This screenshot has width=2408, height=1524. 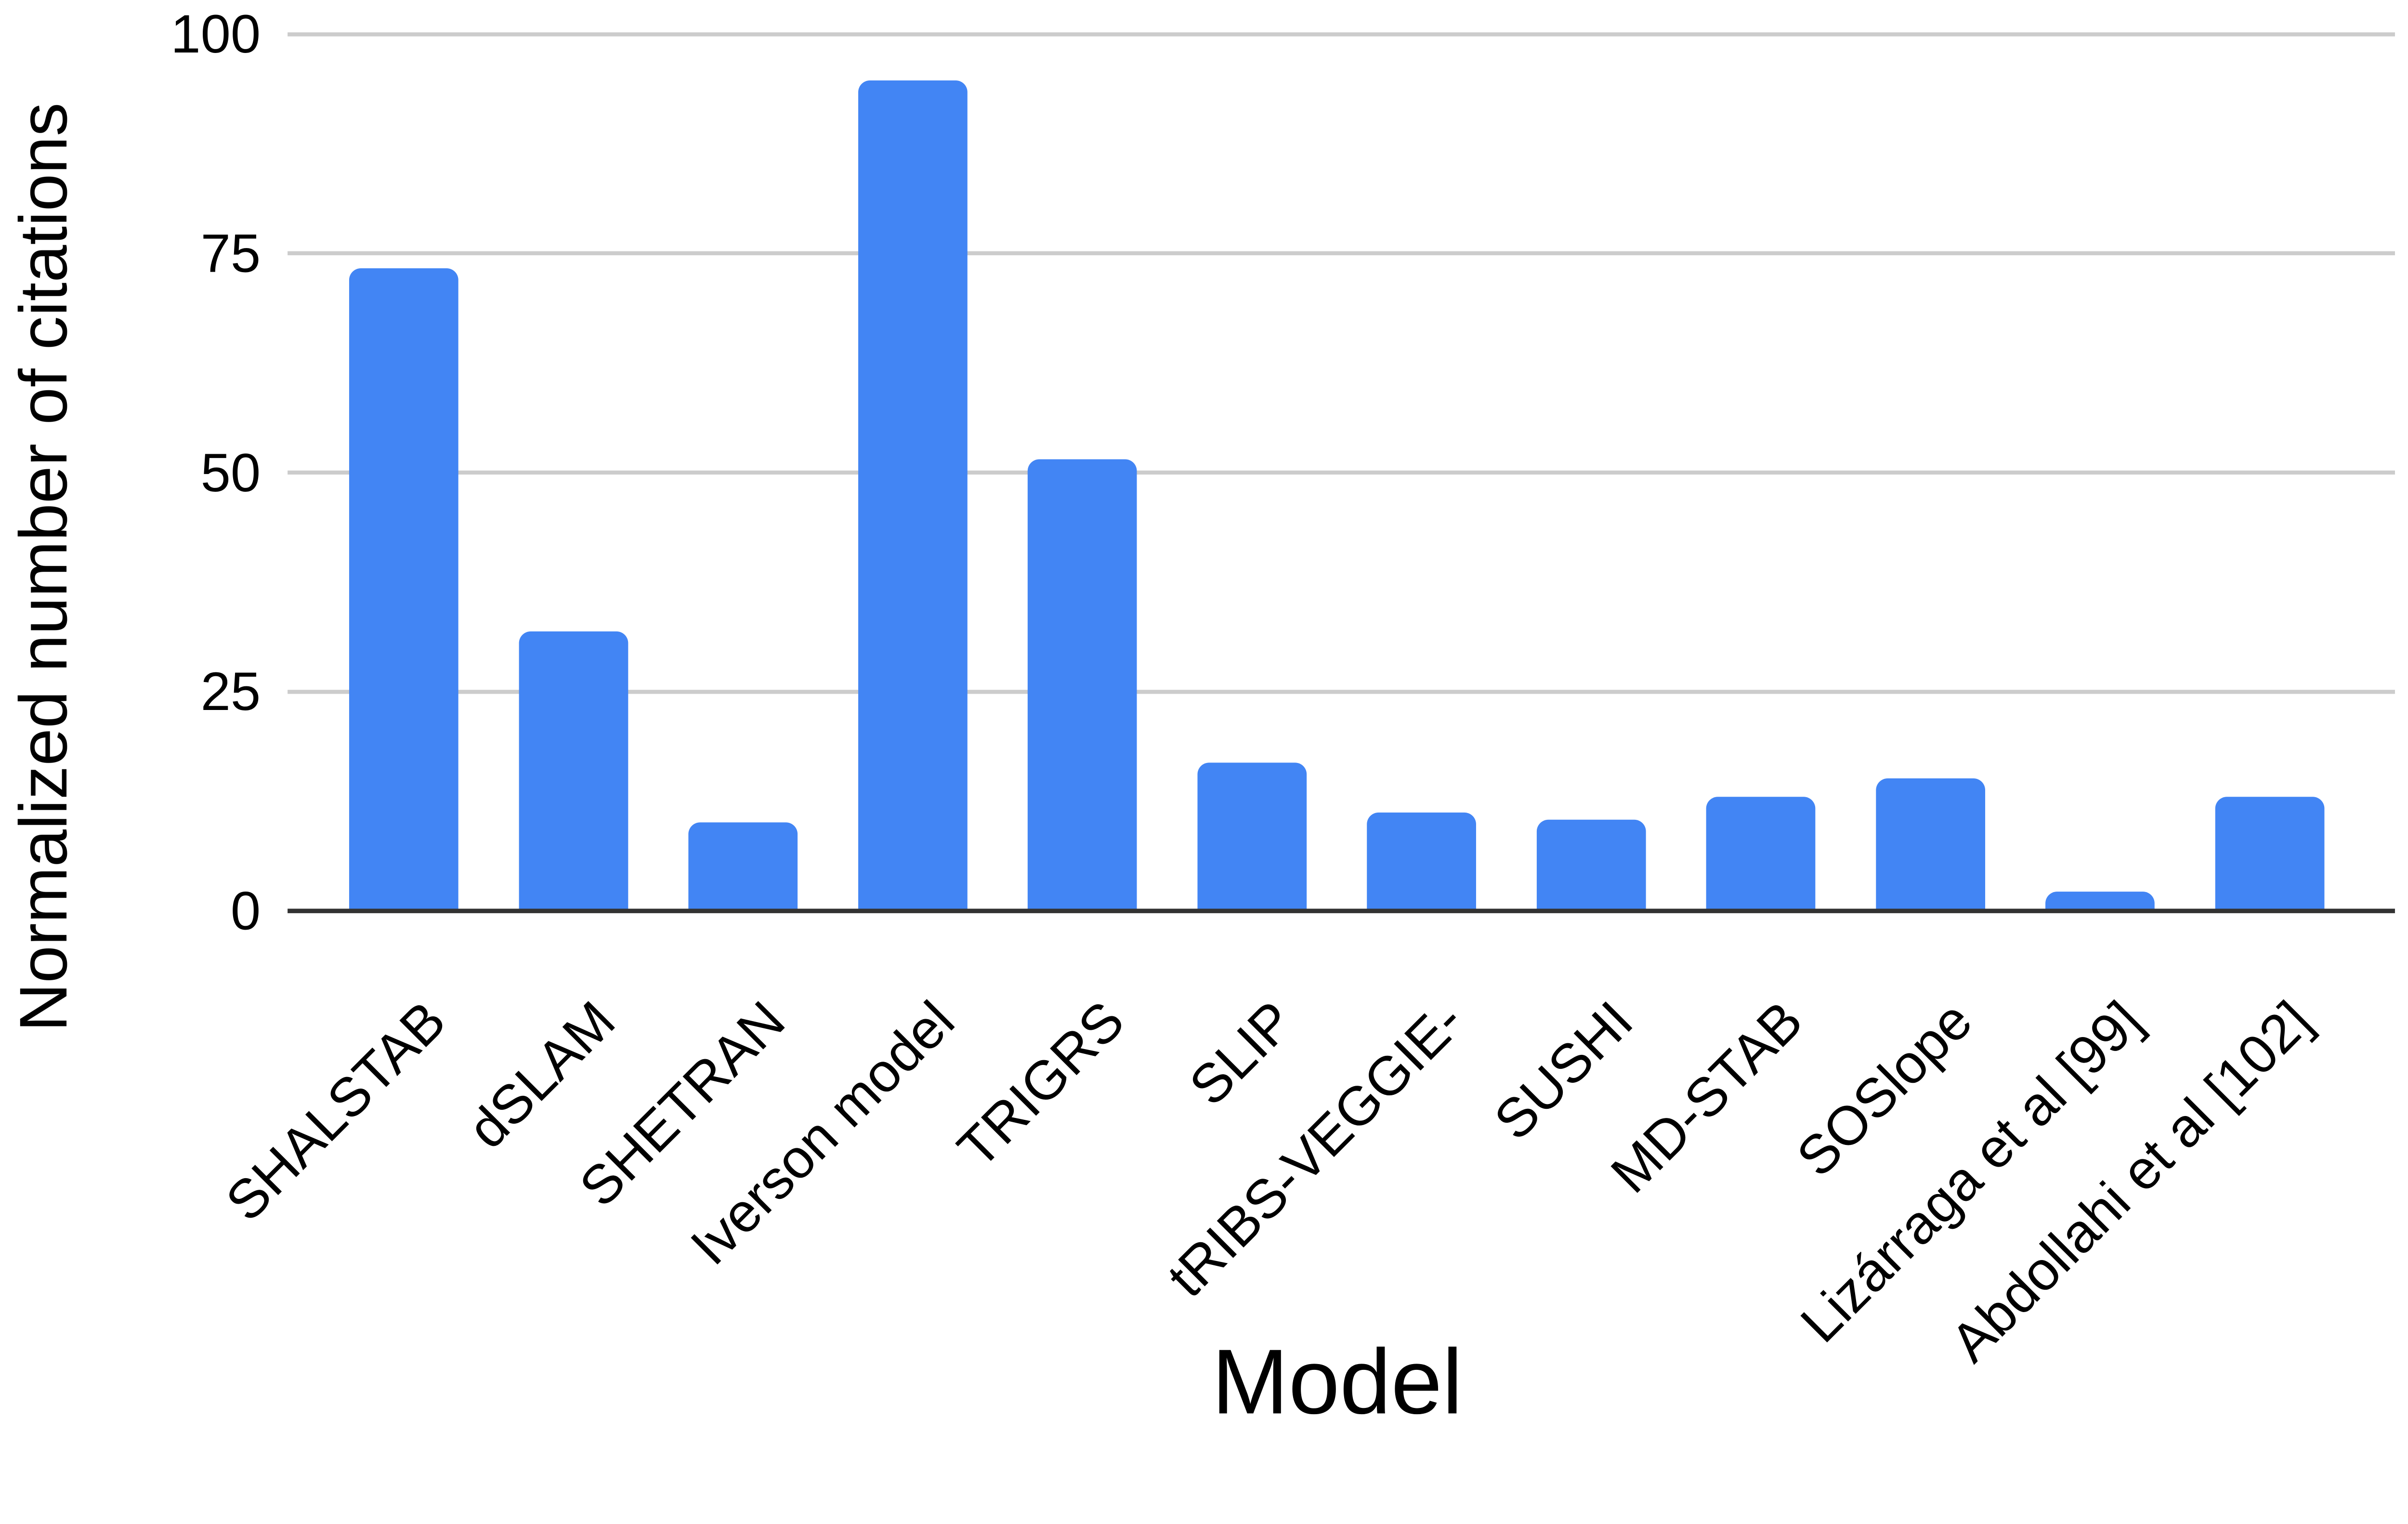 What do you see at coordinates (215, 34) in the screenshot?
I see `y-tick-label: 100` at bounding box center [215, 34].